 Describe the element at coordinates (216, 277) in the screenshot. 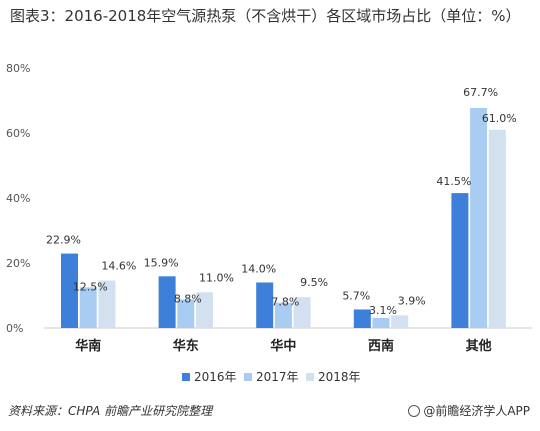

I see `data-label: 11.0%` at that location.